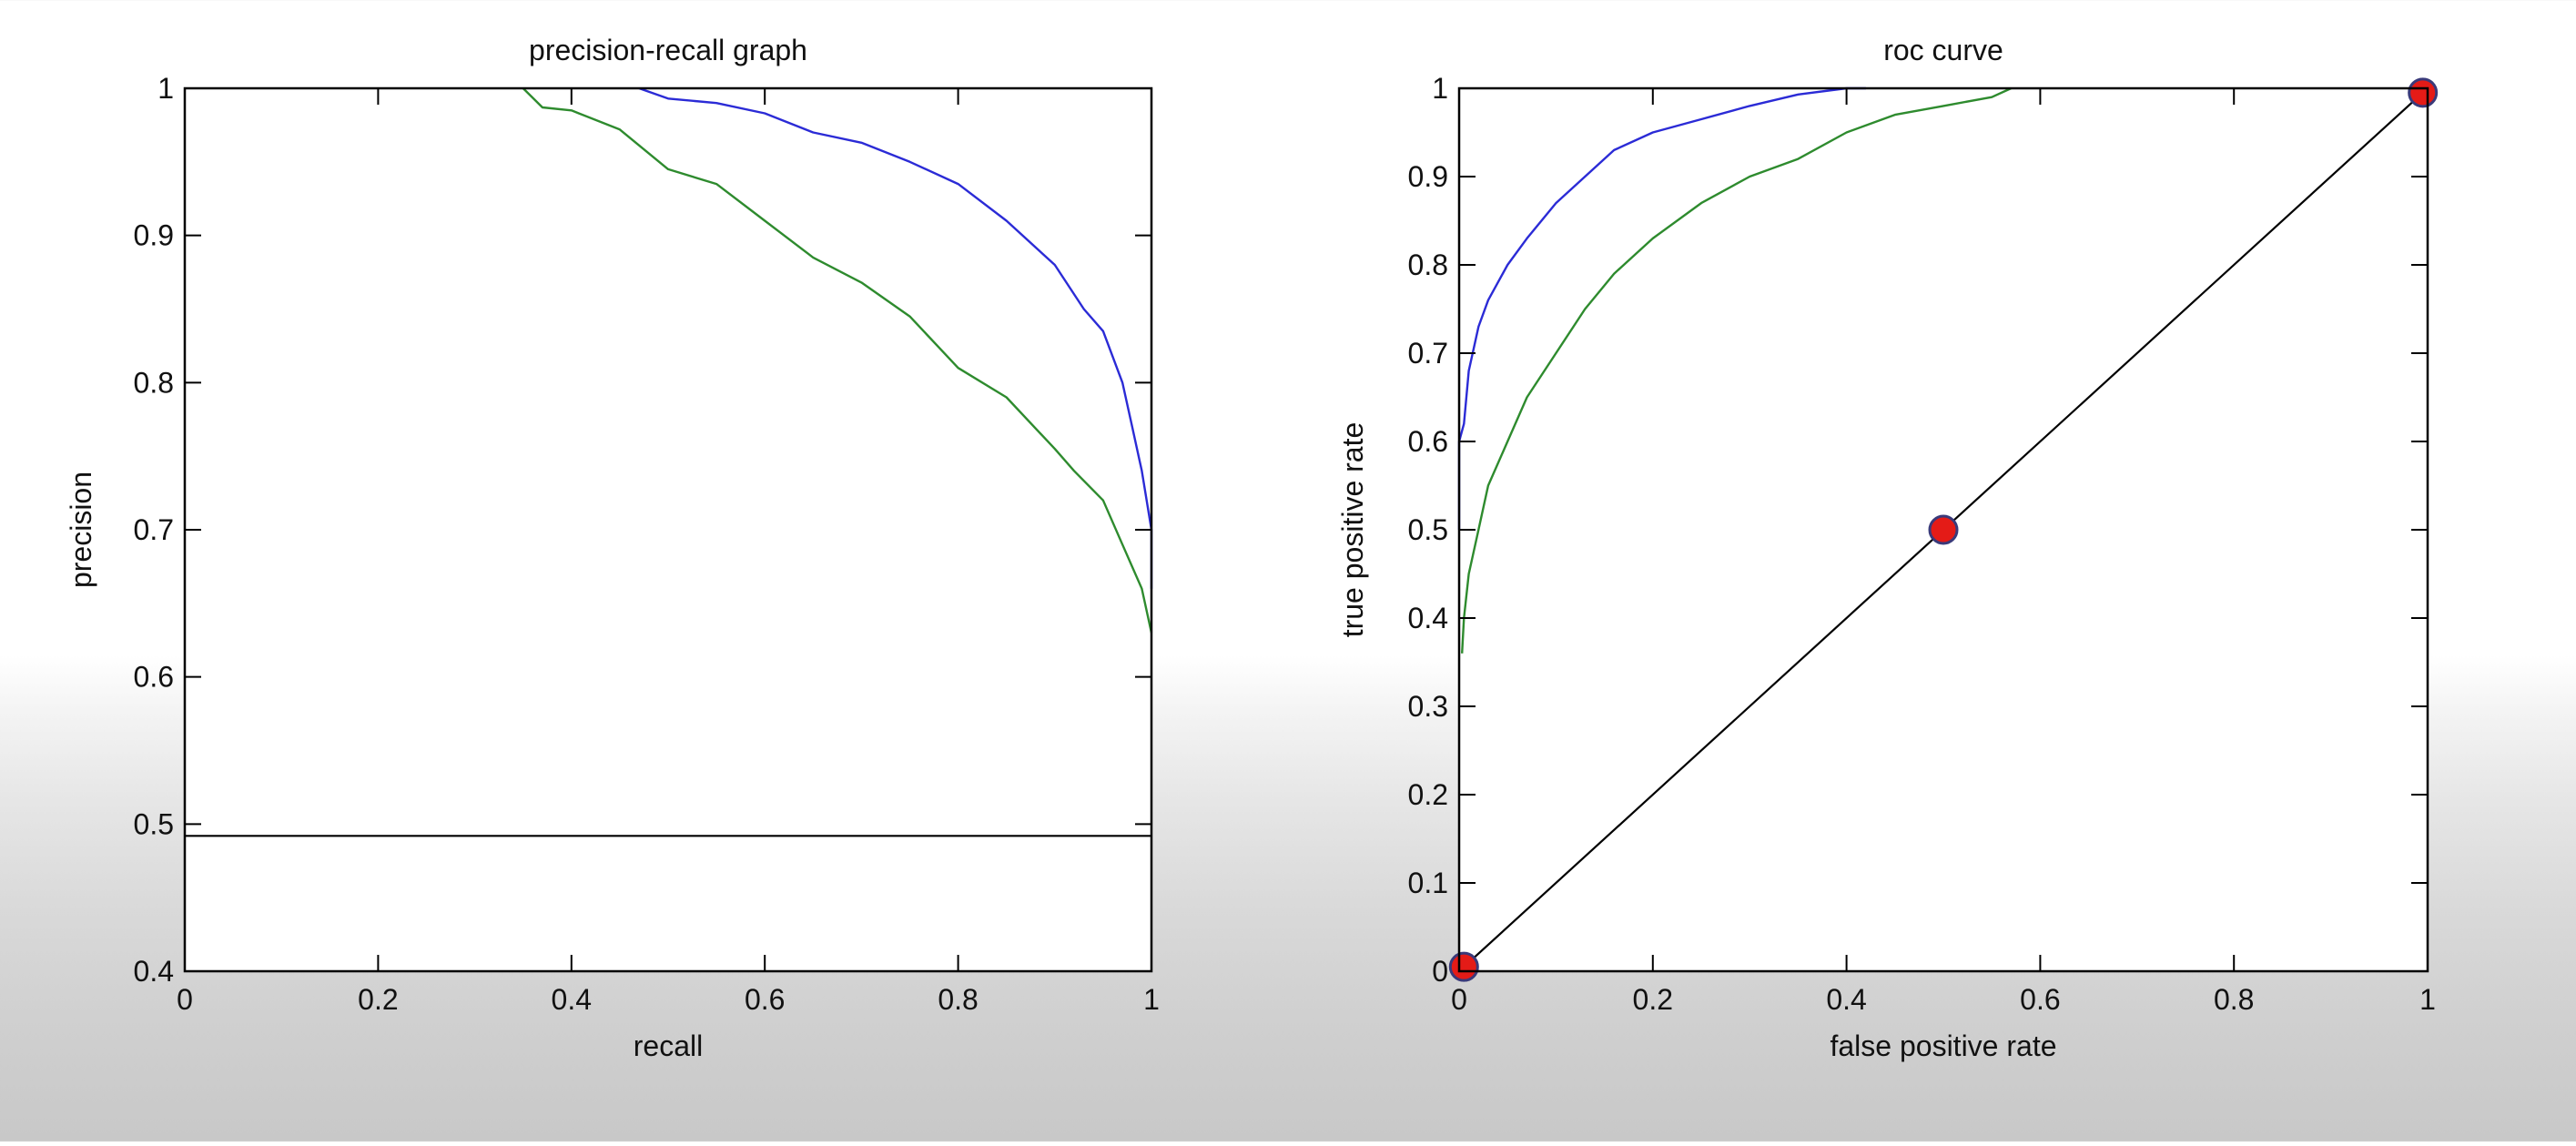 The image size is (2576, 1146). I want to click on y-tick-label: 0.3, so click(1428, 706).